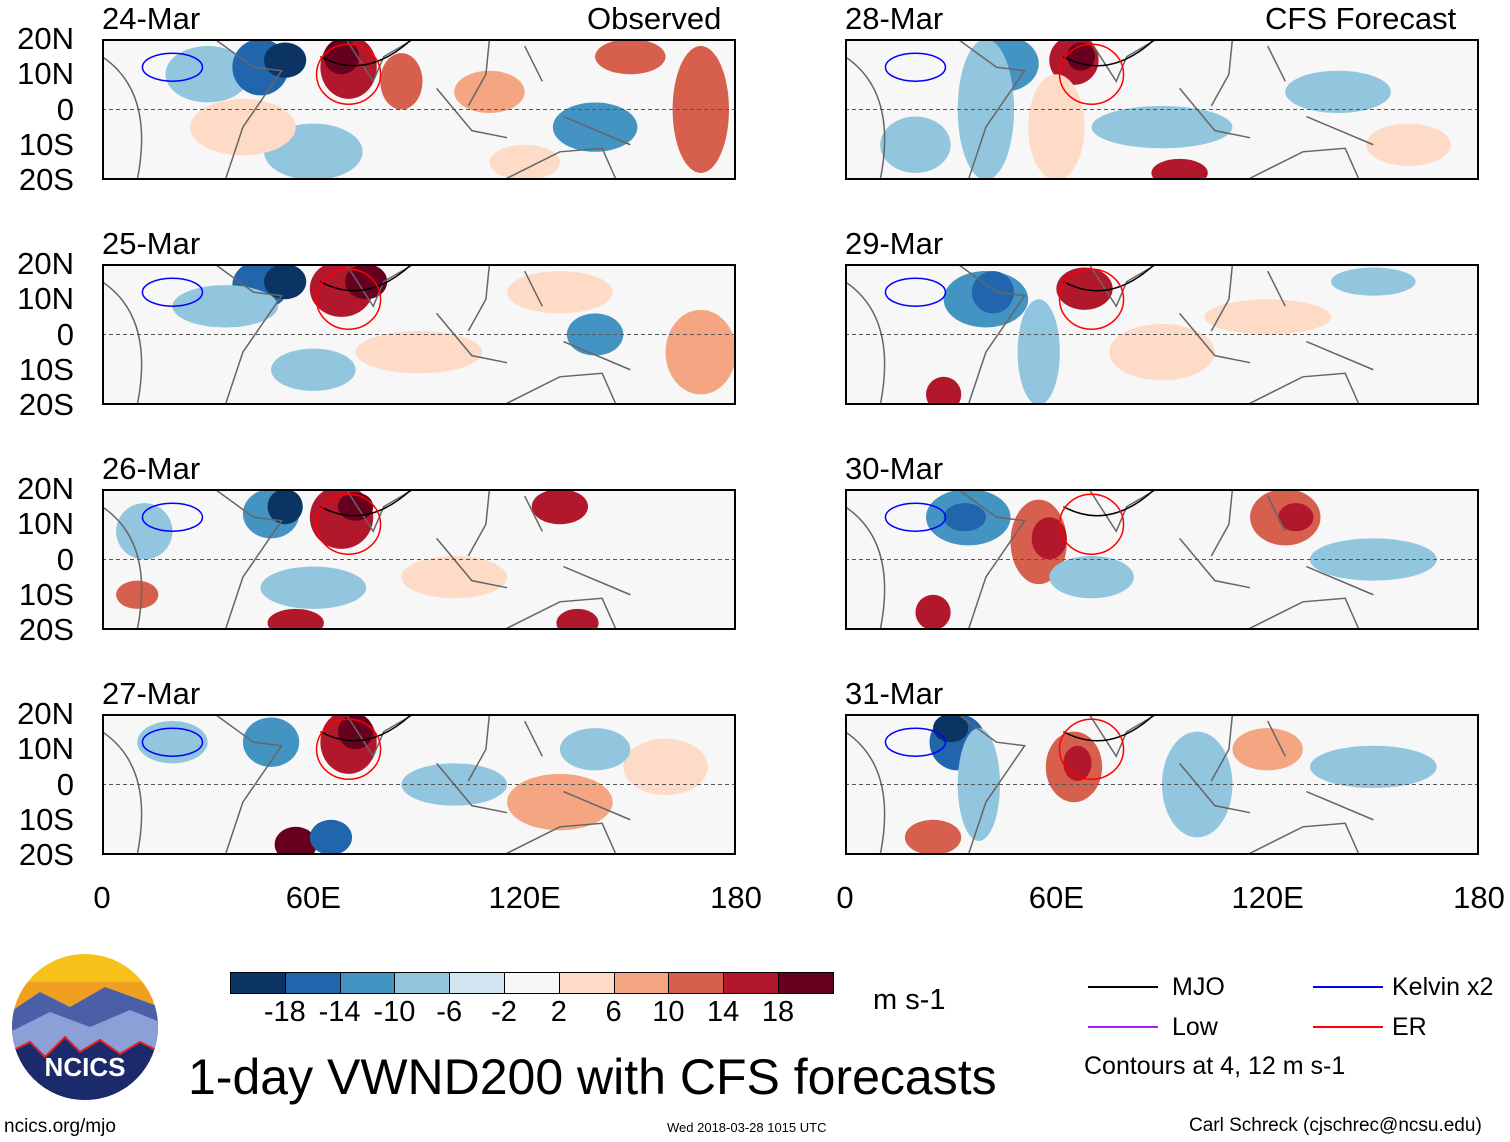  What do you see at coordinates (151, 243) in the screenshot?
I see `panel-date-title: 25-Mar` at bounding box center [151, 243].